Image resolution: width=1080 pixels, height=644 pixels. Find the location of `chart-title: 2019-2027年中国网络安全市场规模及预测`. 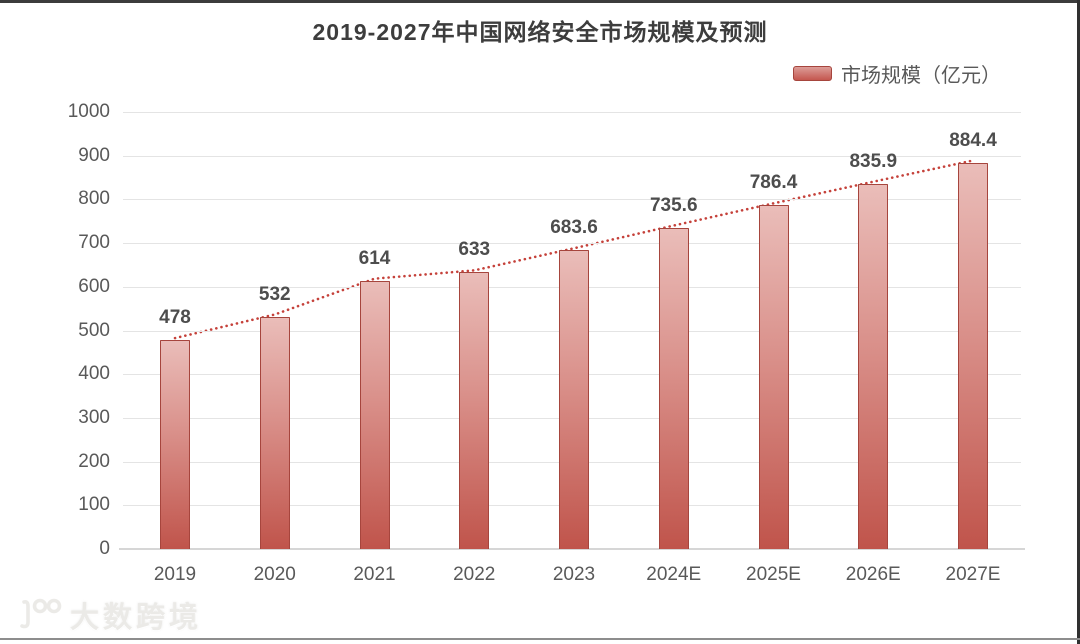

chart-title: 2019-2027年中国网络安全市场规模及预测 is located at coordinates (540, 32).